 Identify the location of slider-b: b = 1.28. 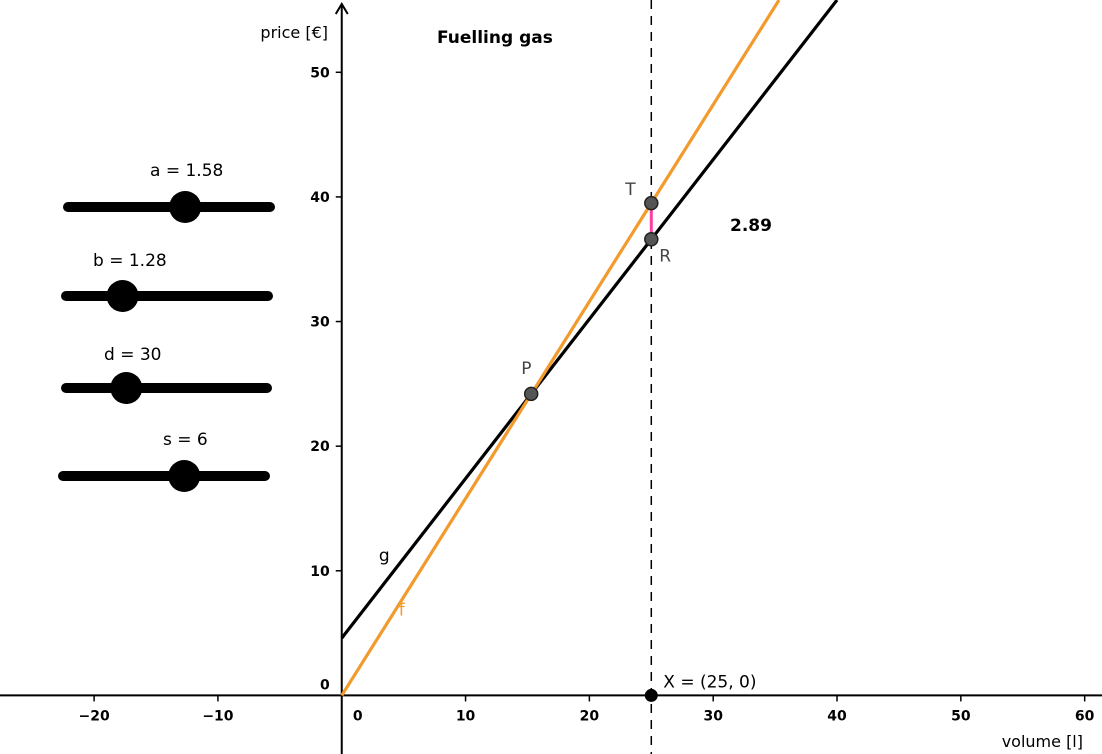
(167, 281).